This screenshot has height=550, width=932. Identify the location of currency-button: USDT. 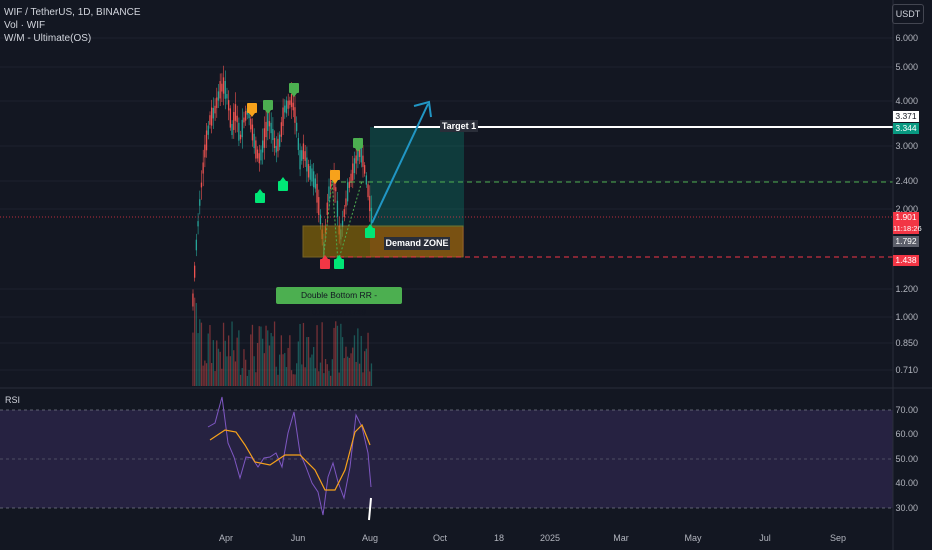
(908, 14).